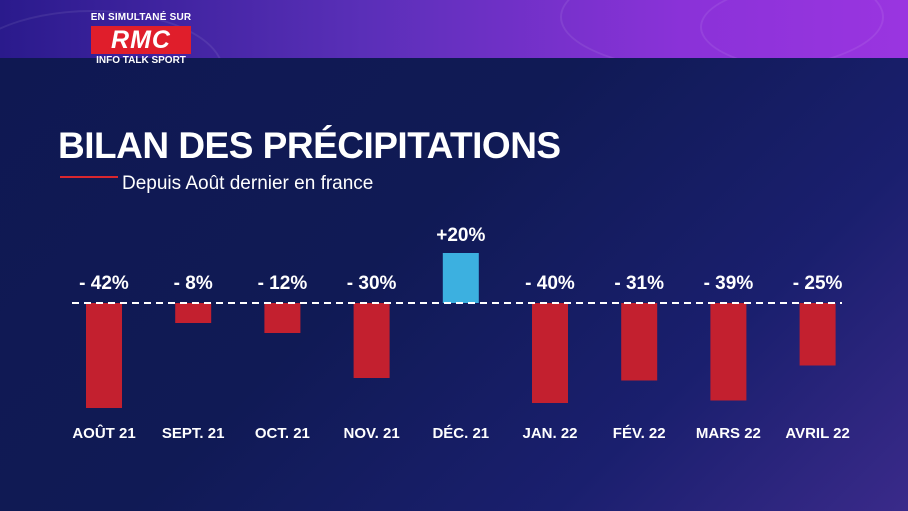 This screenshot has width=908, height=511. Describe the element at coordinates (372, 283) in the screenshot. I see `value-label-3: - 30%` at that location.